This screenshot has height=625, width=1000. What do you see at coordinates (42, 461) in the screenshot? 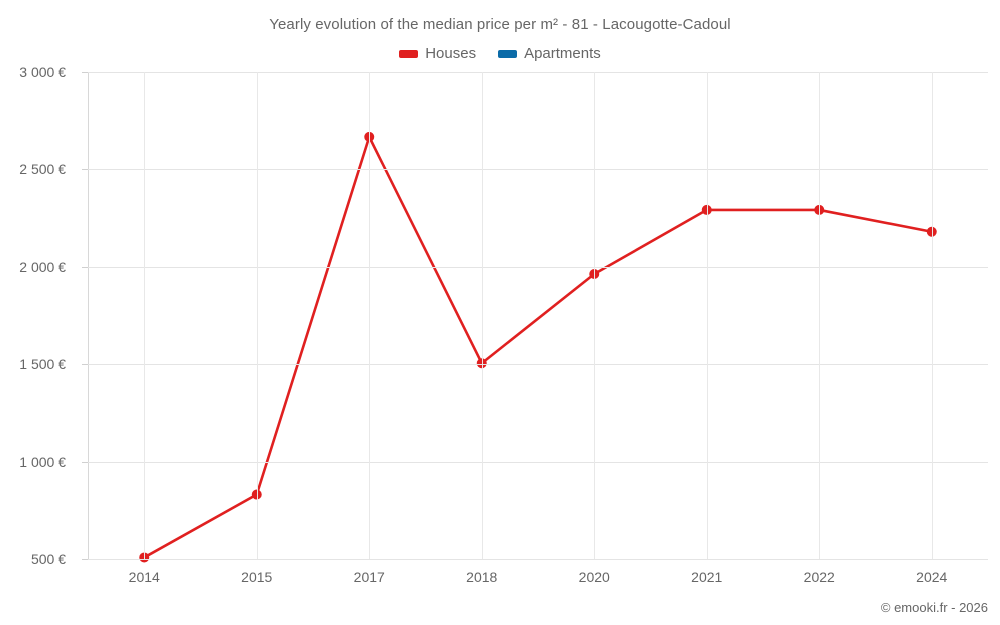
I see `y-axis-label: 1 000 €` at bounding box center [42, 461].